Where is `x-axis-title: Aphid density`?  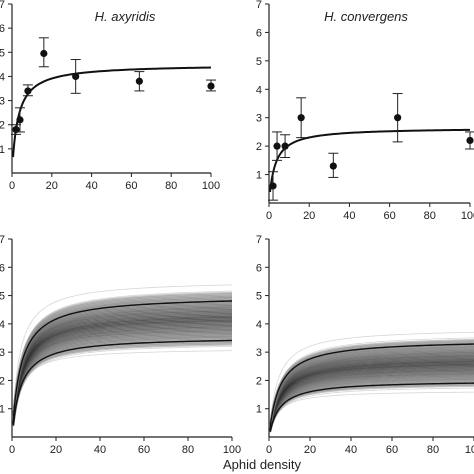
x-axis-title: Aphid density is located at coordinates (262, 464).